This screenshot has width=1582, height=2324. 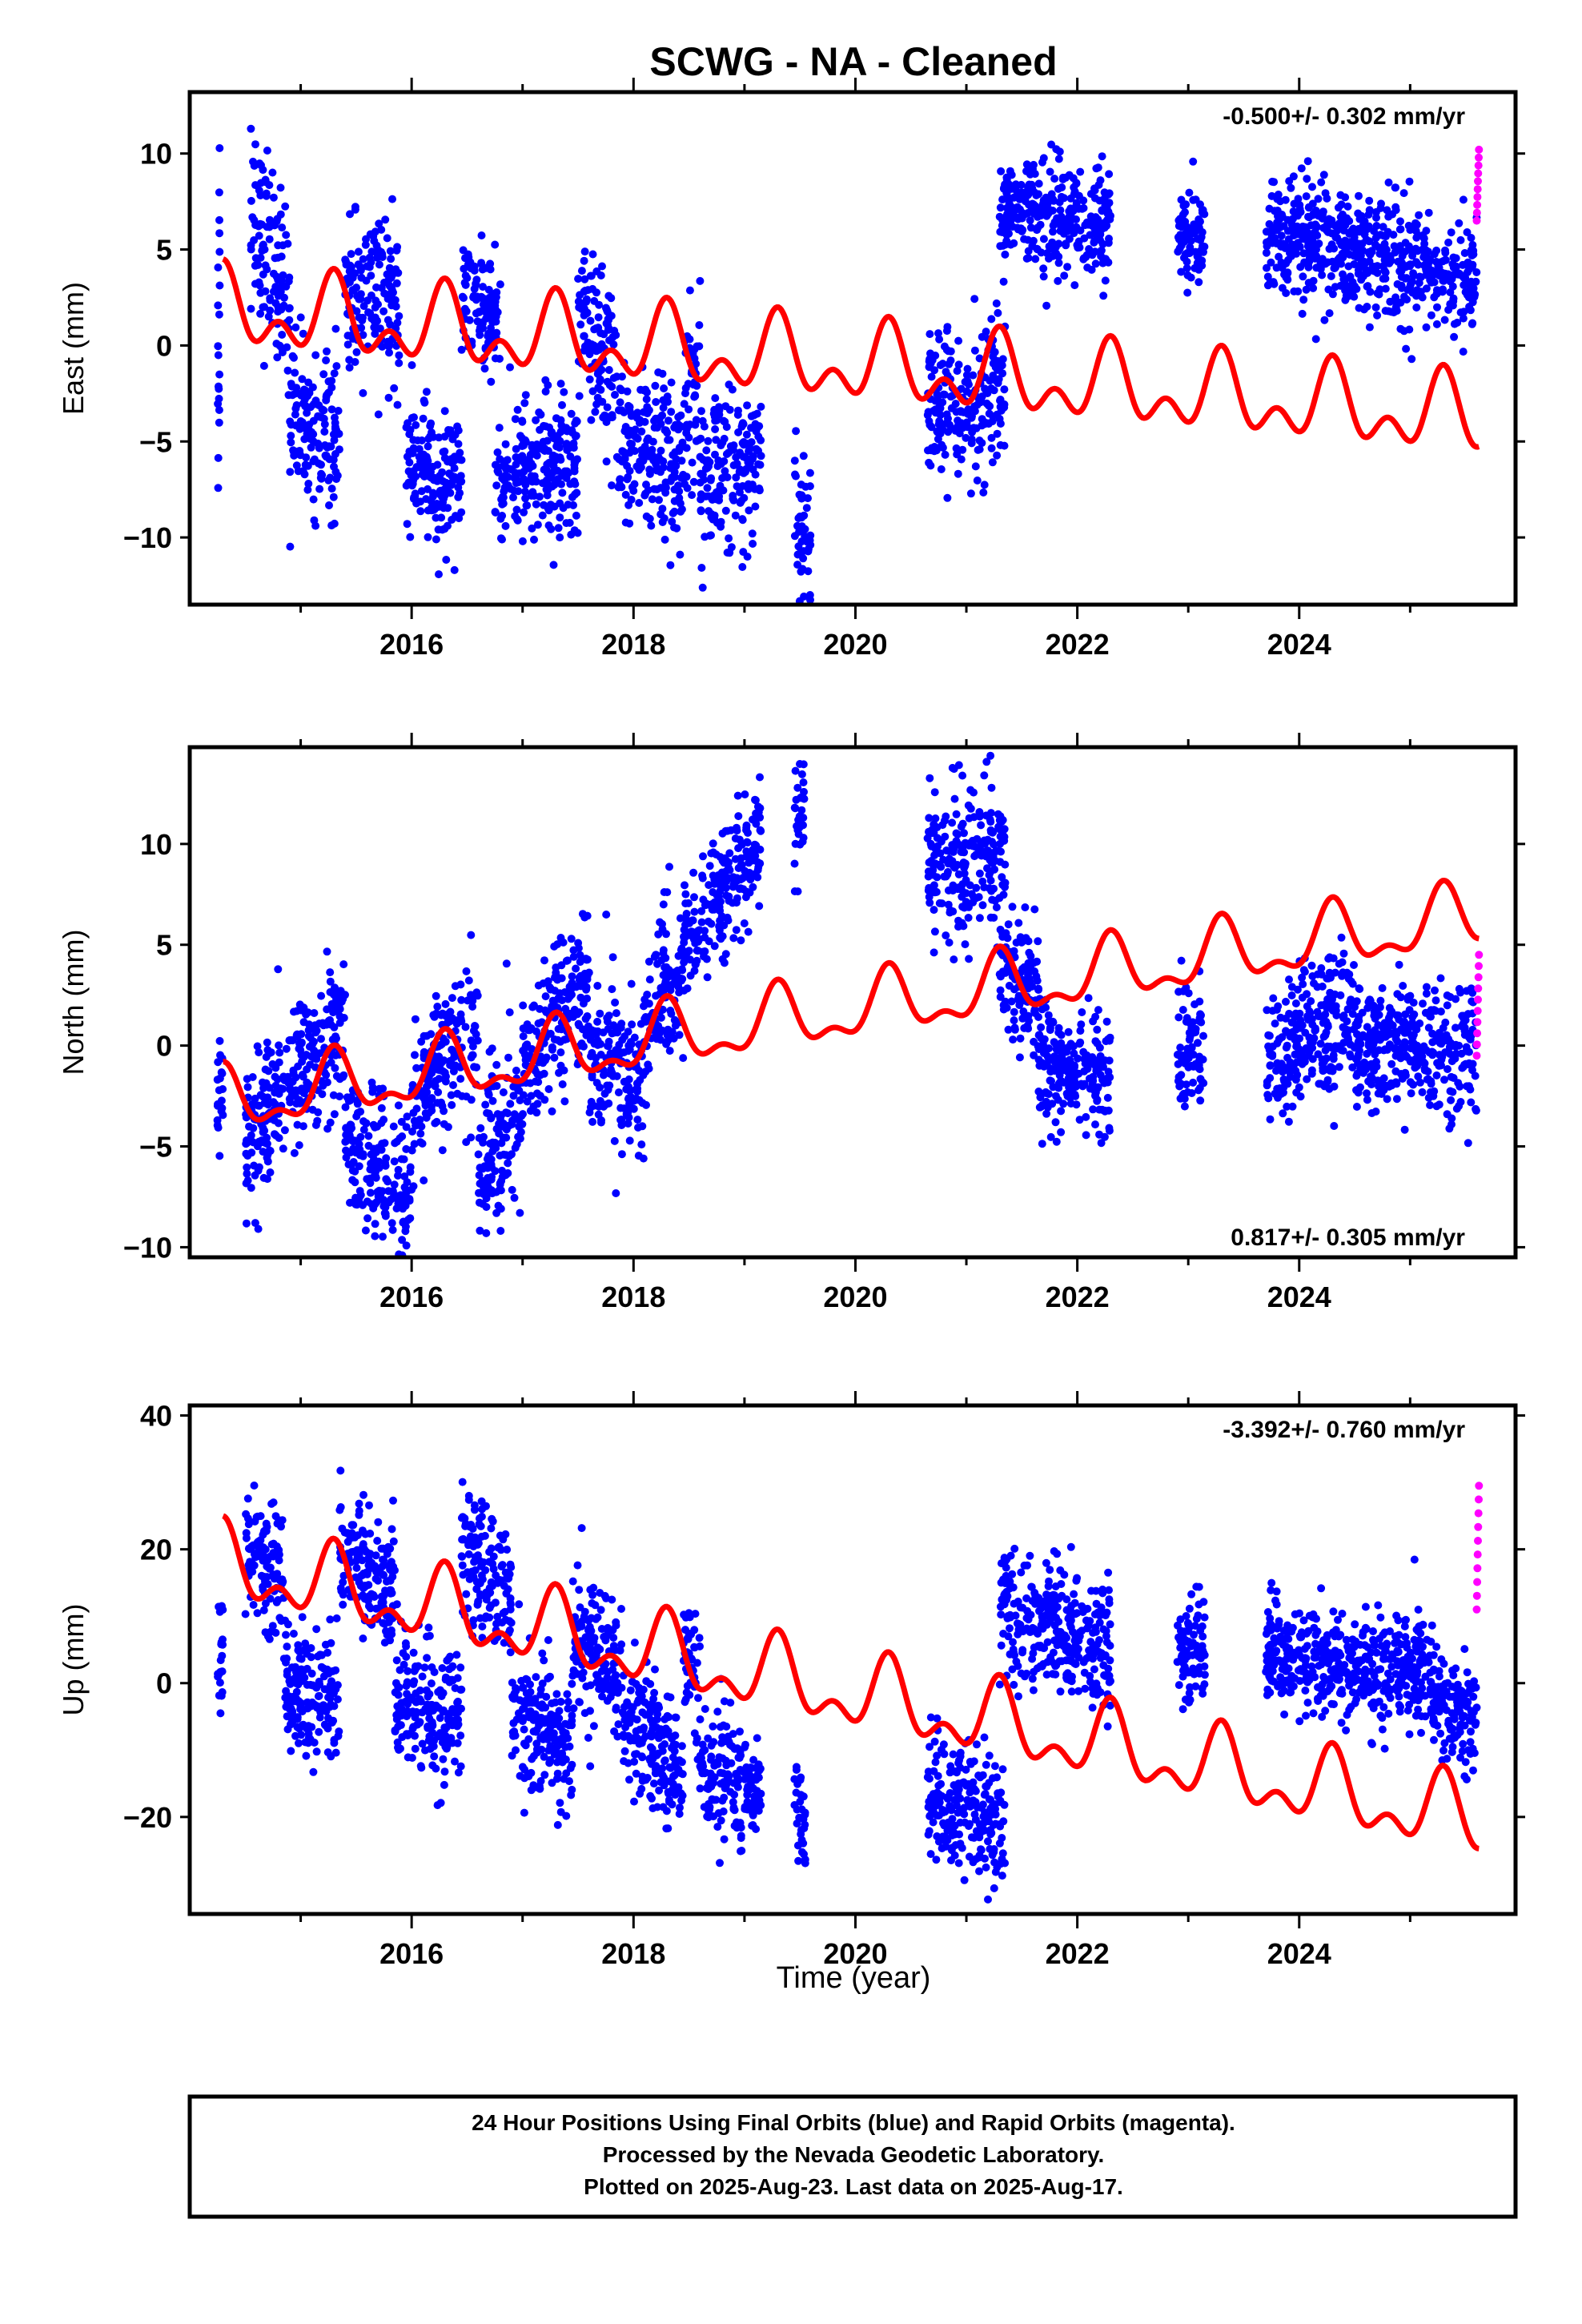 I want to click on x-tick-label: 2020, so click(x=855, y=644).